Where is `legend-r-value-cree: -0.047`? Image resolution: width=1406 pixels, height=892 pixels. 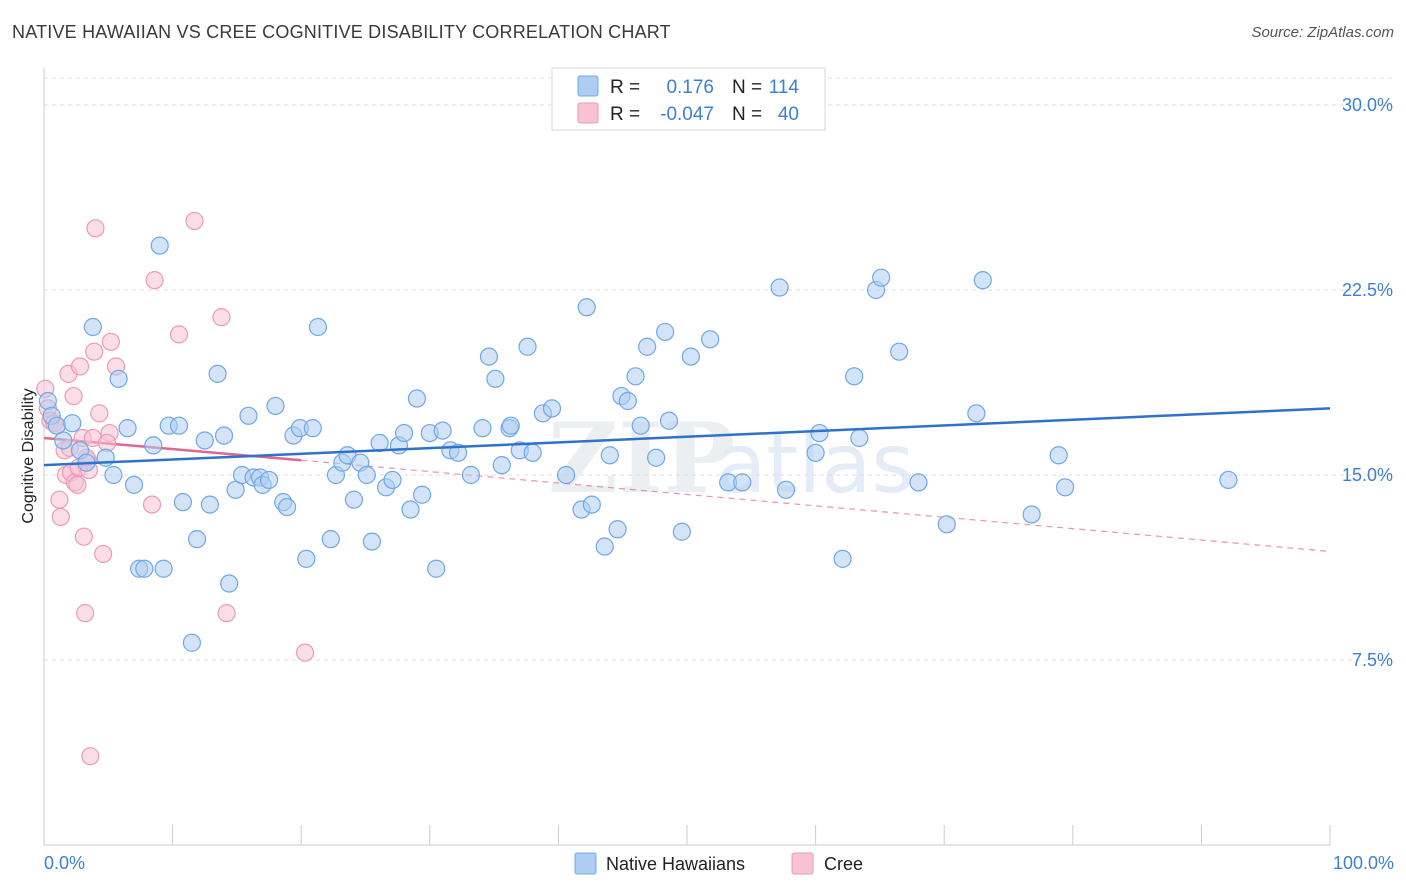
legend-r-value-cree: -0.047 is located at coordinates (687, 114).